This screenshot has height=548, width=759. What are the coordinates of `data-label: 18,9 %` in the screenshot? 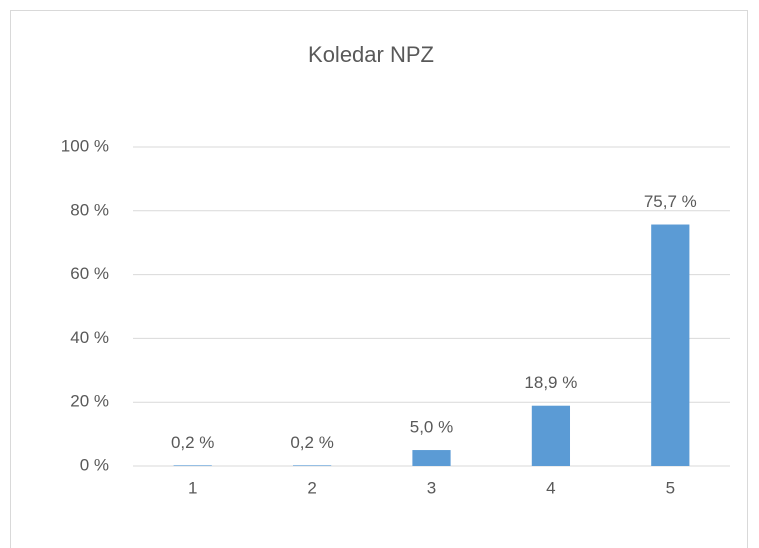 It's located at (550, 382).